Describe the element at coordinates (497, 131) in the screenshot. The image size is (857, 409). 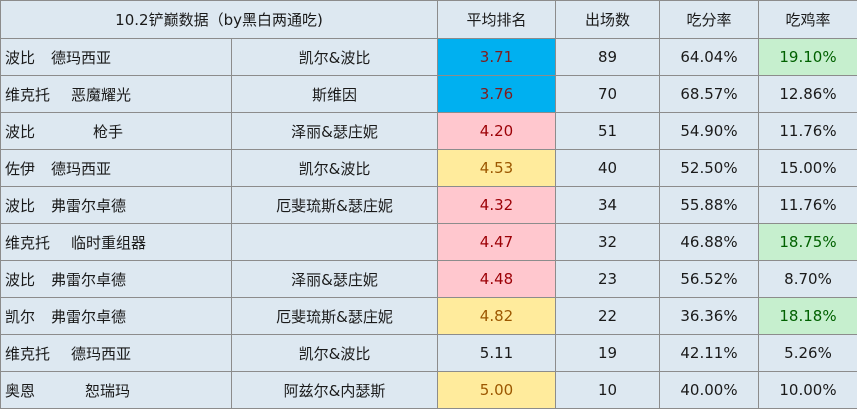
I see `avg-rank-cell: 4.20` at that location.